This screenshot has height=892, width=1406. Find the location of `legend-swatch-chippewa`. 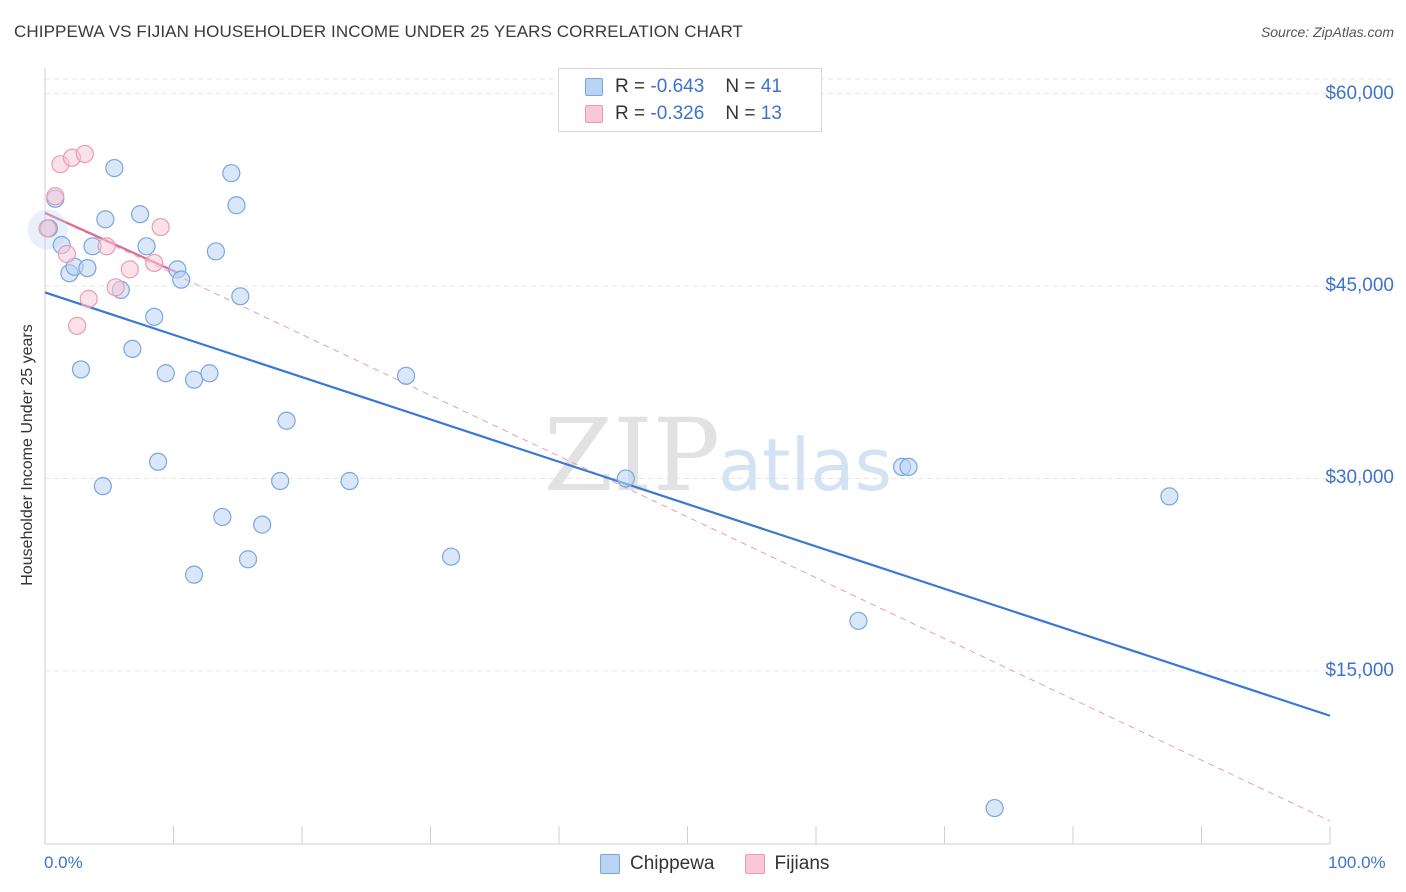

legend-swatch-chippewa is located at coordinates (594, 87).